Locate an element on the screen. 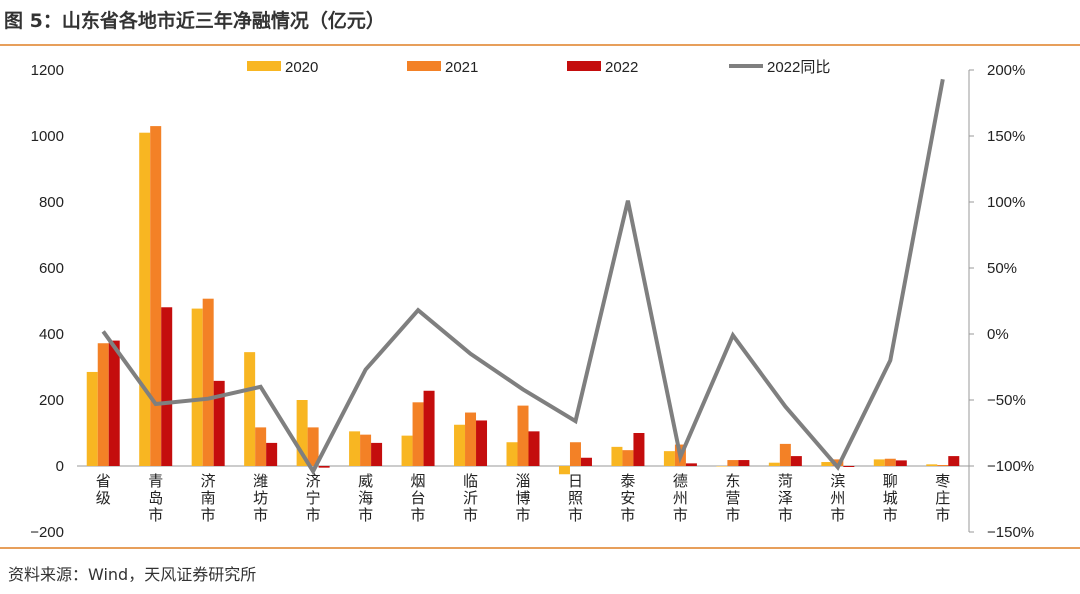 The width and height of the screenshot is (1080, 594). y-tick-label-left: 600 is located at coordinates (51, 268).